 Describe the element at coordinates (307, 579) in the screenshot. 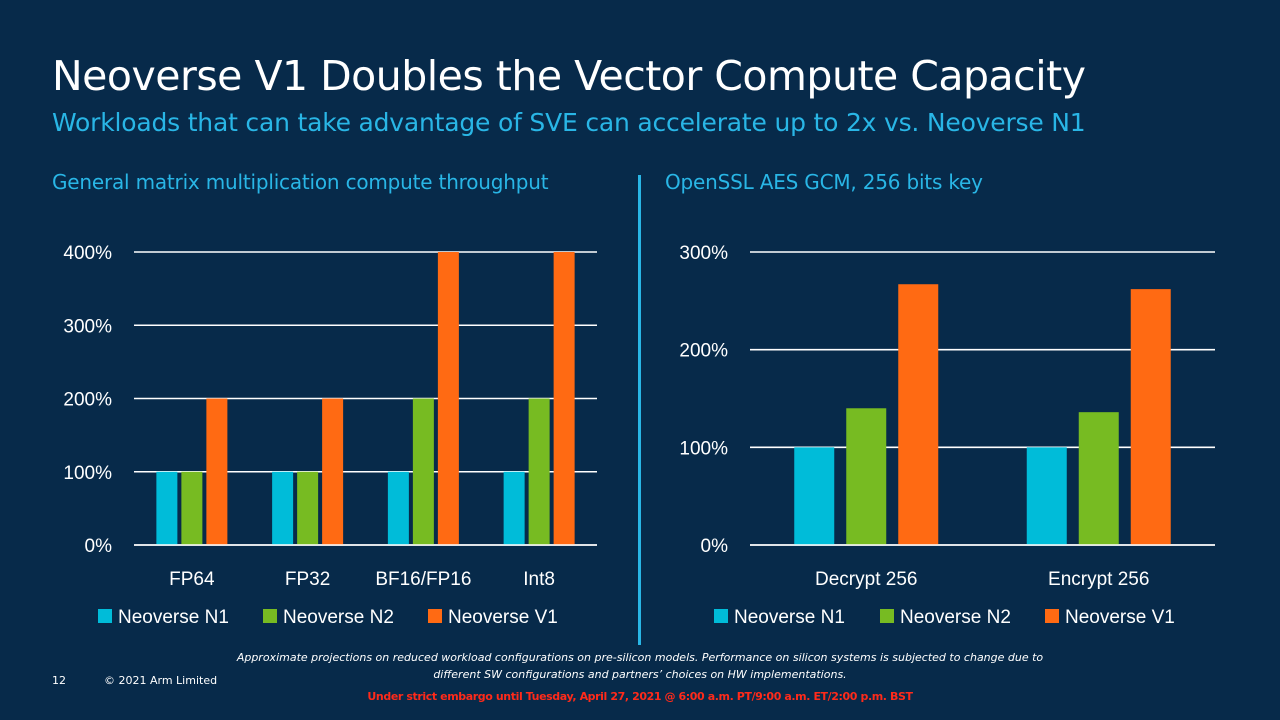

I see `x-tick-label: FP32` at that location.